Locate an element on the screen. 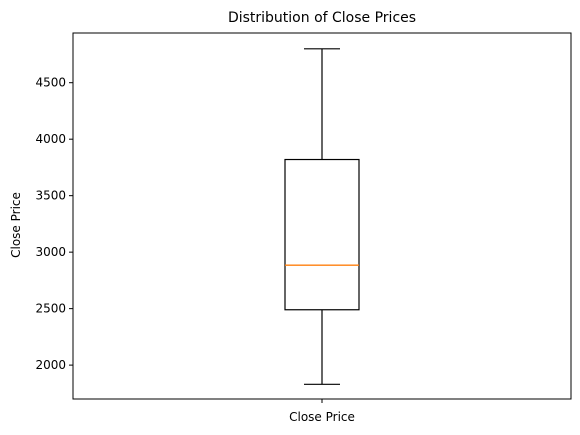  y-tick-label: 2500 is located at coordinates (50, 309).